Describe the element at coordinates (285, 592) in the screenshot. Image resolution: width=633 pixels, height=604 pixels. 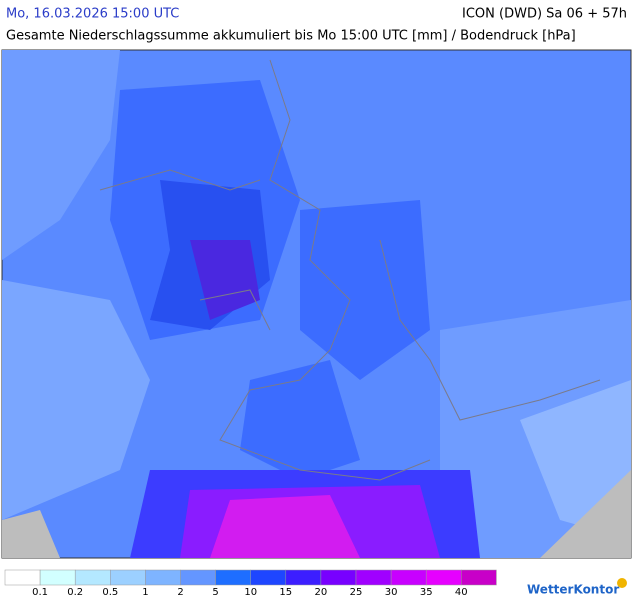
I see `legend-label: 15` at that location.